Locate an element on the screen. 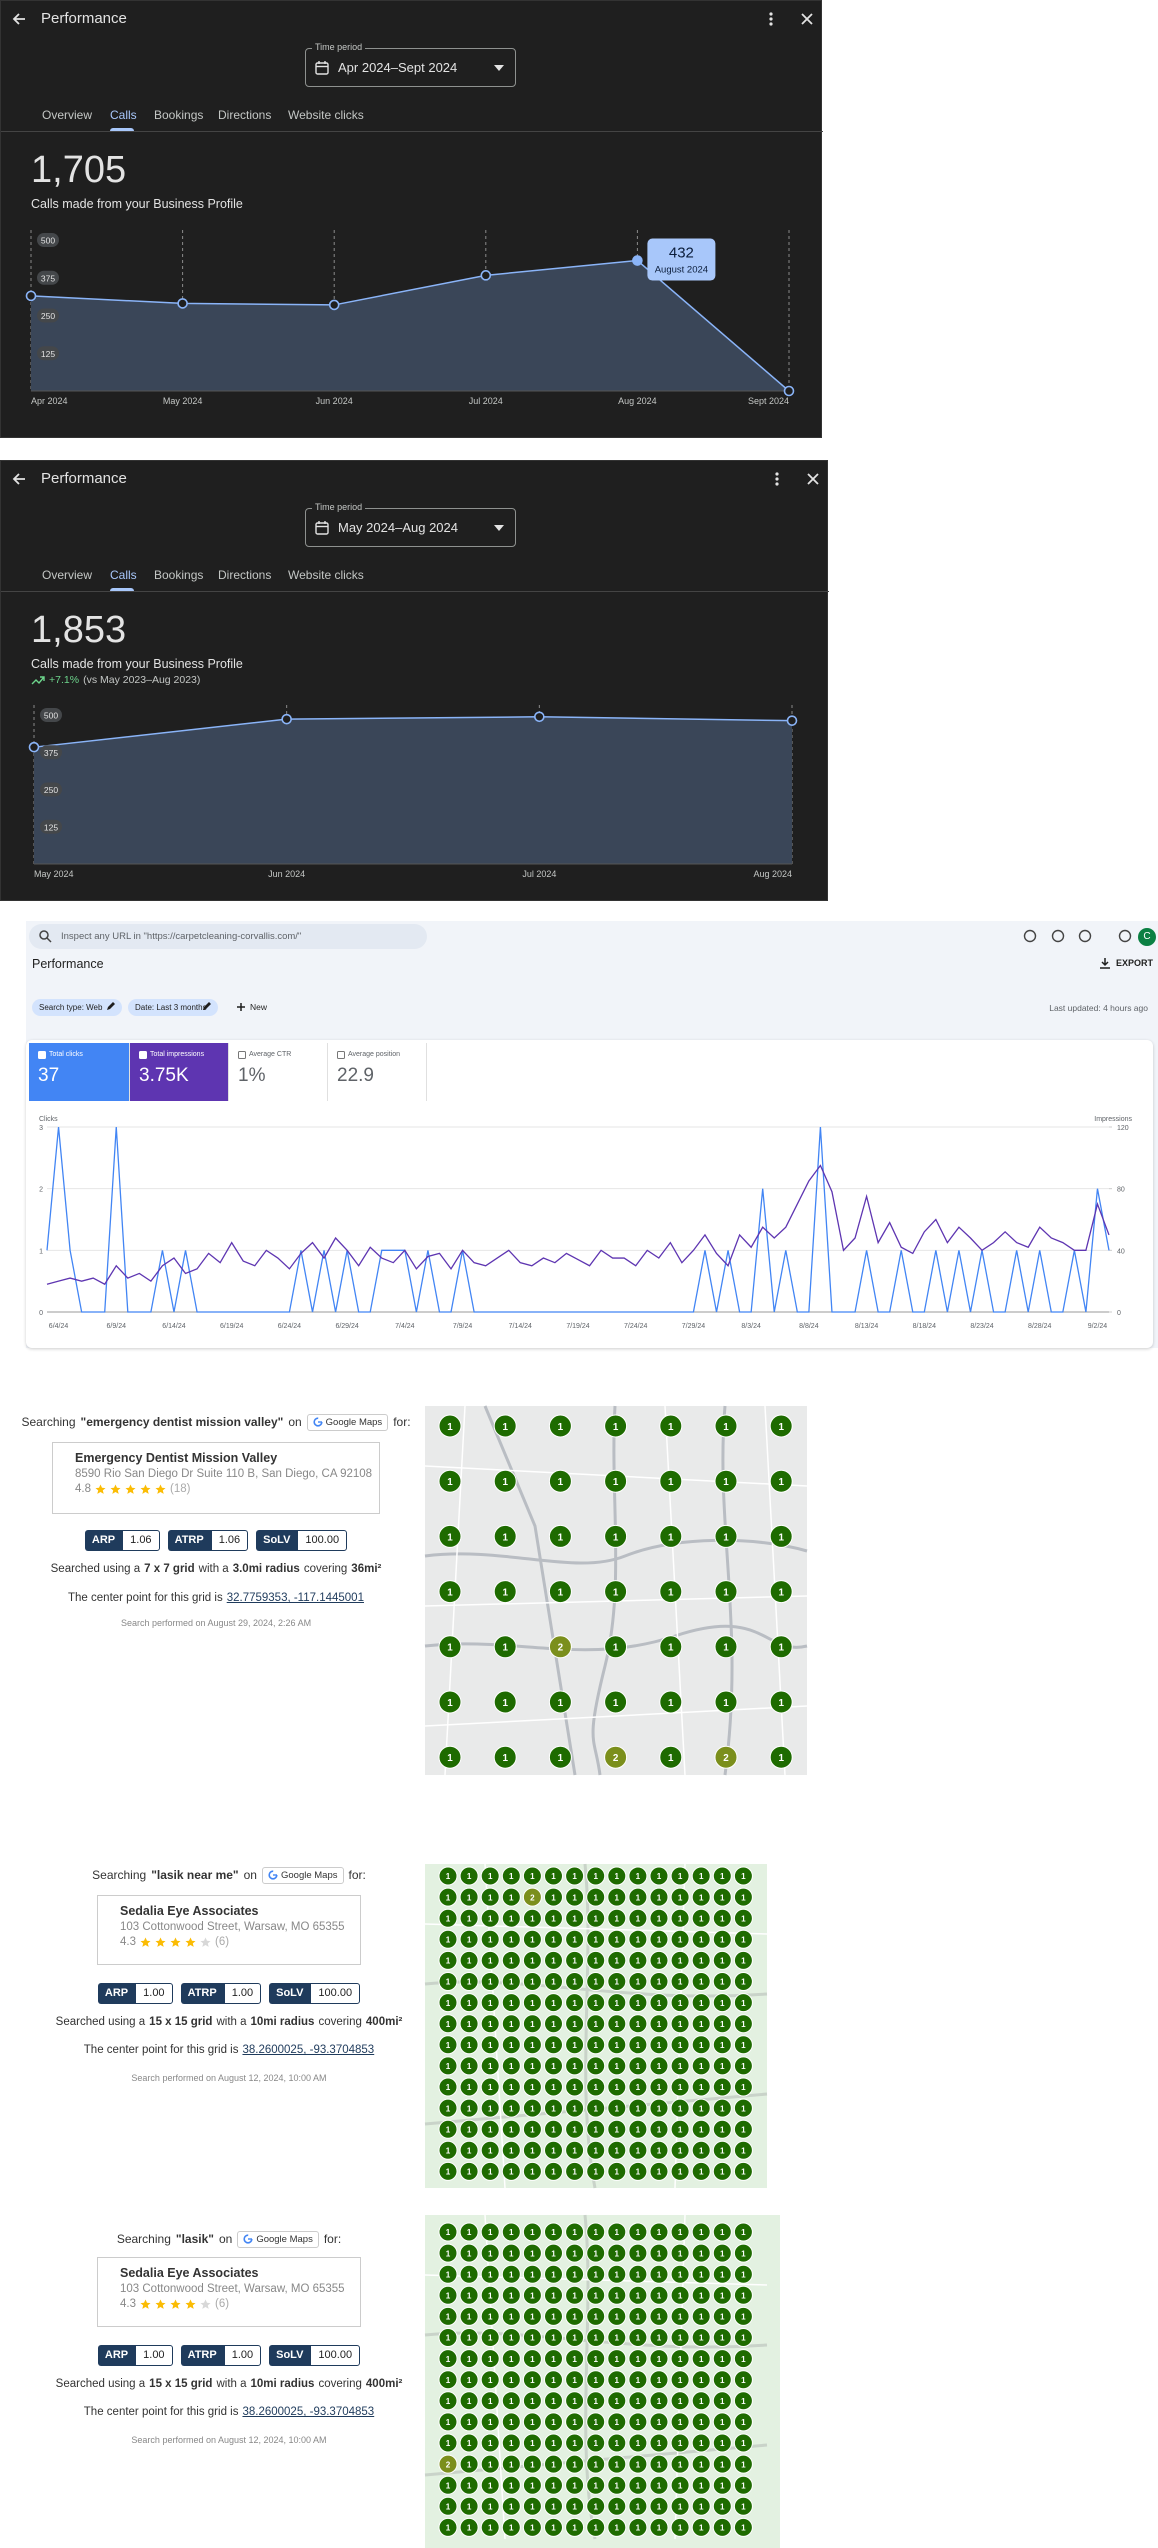 This screenshot has width=1158, height=2548. export-button: EXPORT is located at coordinates (1135, 963).